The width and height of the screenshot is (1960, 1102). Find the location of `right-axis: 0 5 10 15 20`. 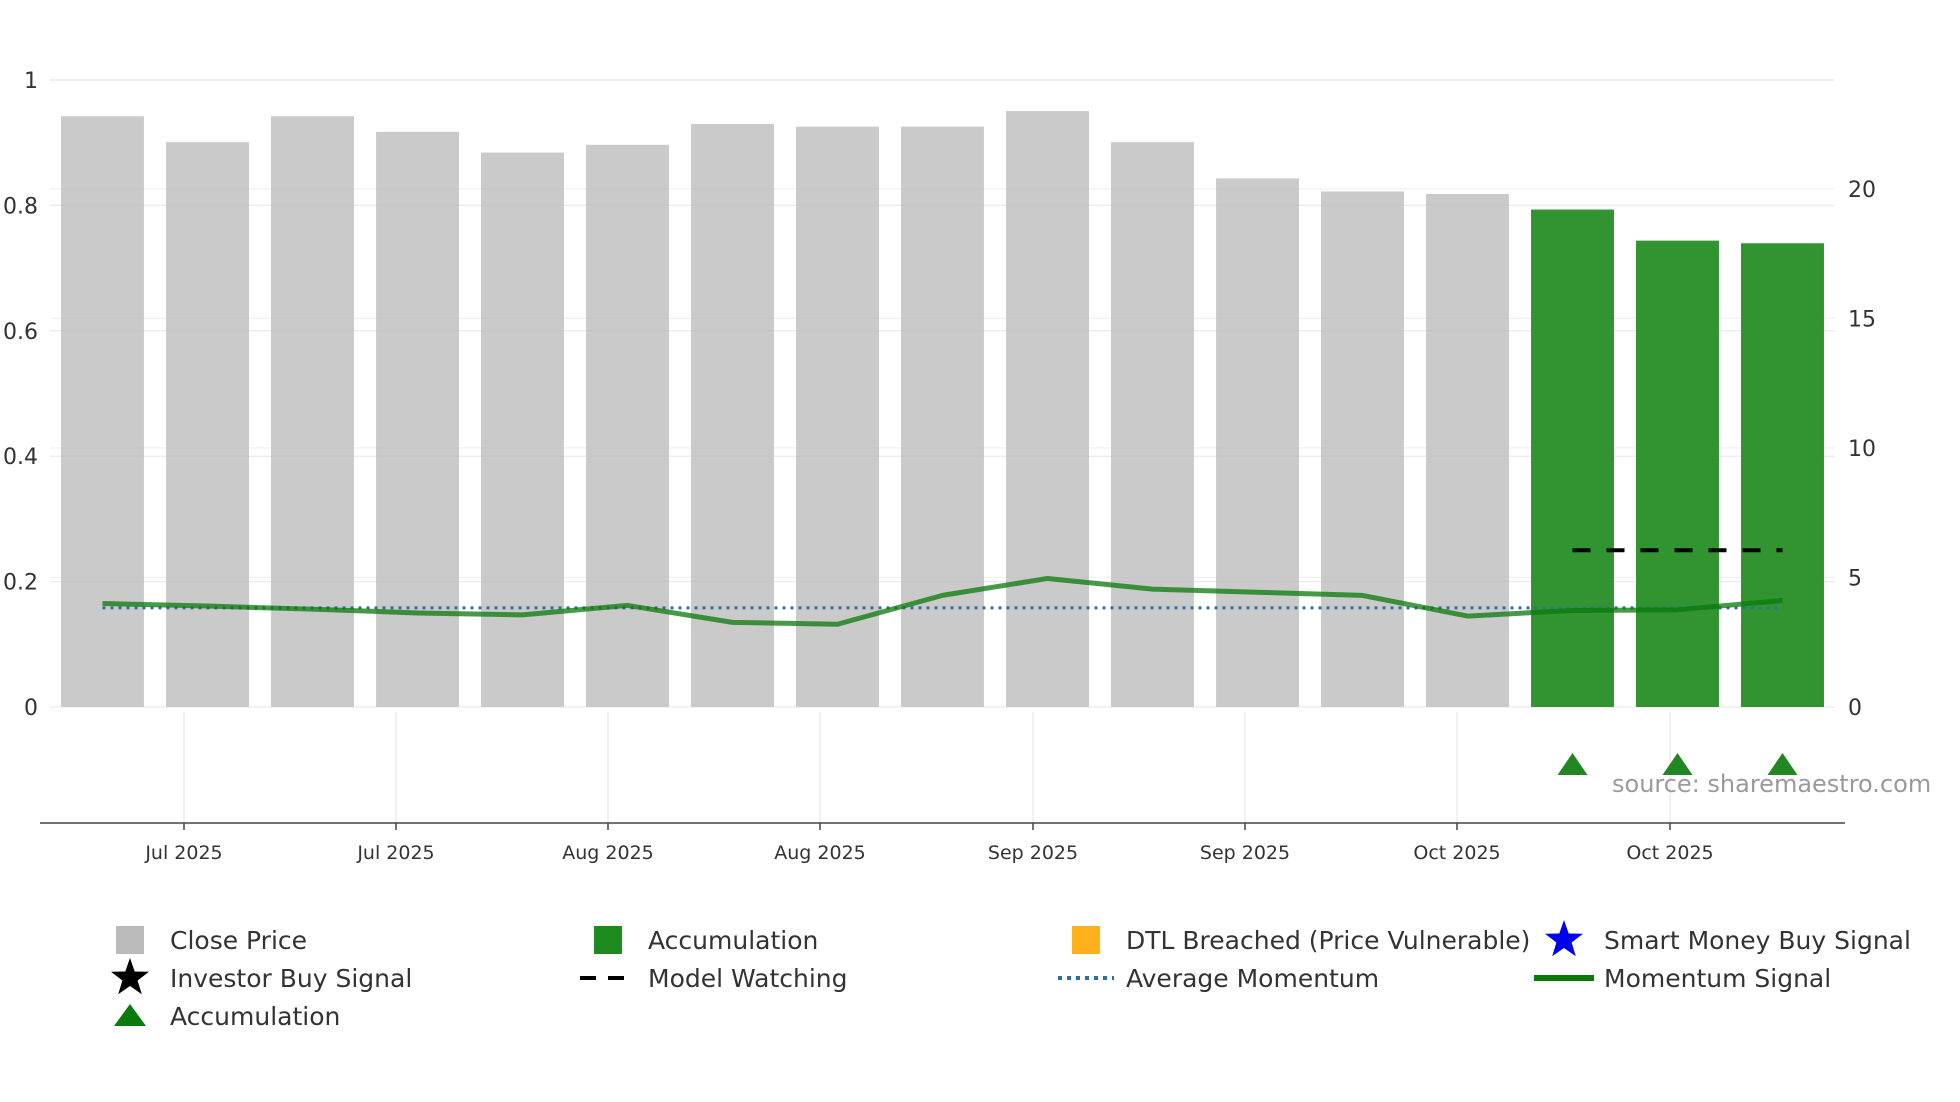

right-axis: 0 5 10 15 20 is located at coordinates (1862, 449).